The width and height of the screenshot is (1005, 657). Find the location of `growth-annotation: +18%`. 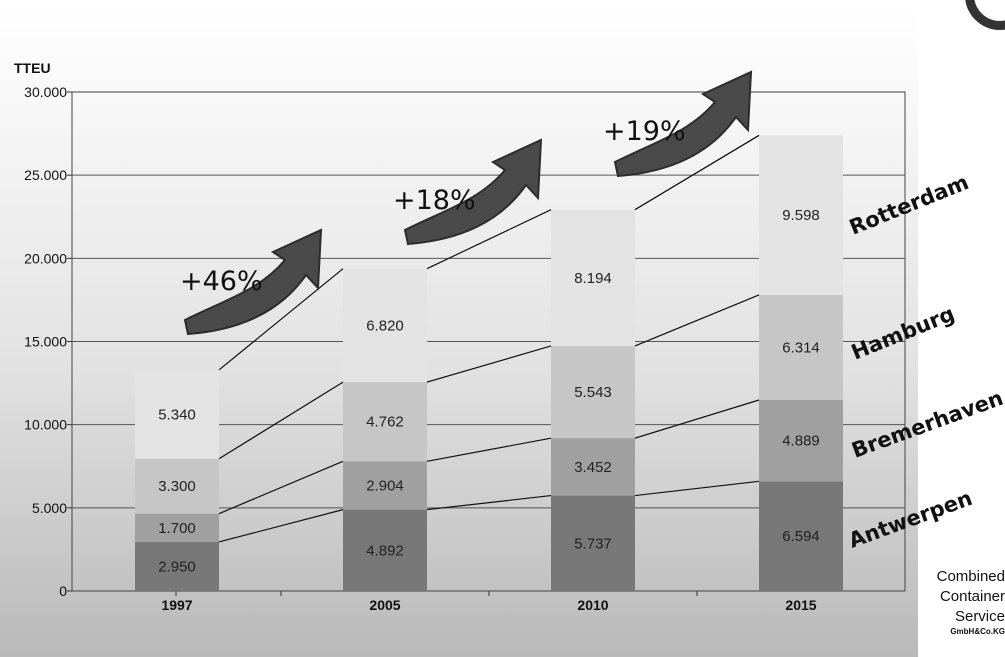

growth-annotation: +18% is located at coordinates (434, 200).